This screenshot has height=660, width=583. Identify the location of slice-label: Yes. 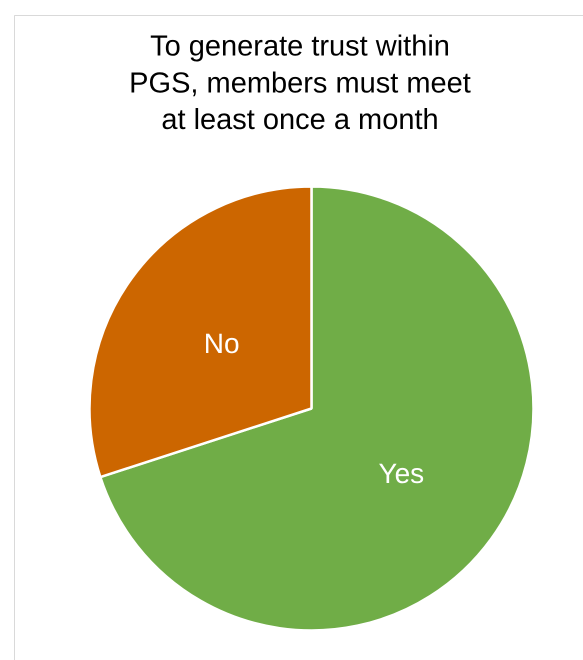
(401, 474).